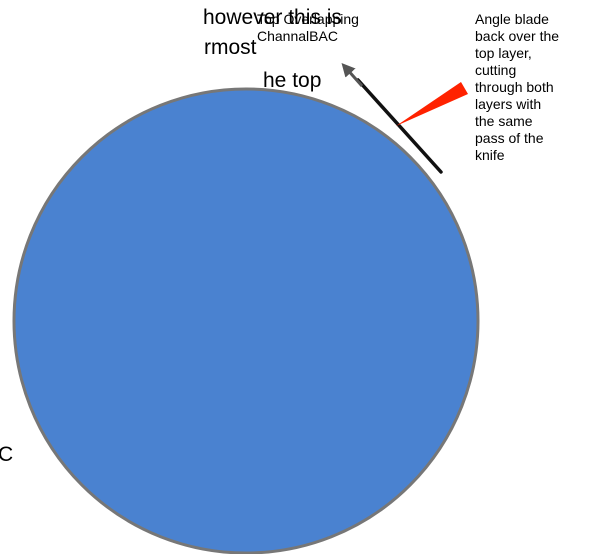 The image size is (594, 554). What do you see at coordinates (292, 80) in the screenshot?
I see `cropped-text-line-3: he top` at bounding box center [292, 80].